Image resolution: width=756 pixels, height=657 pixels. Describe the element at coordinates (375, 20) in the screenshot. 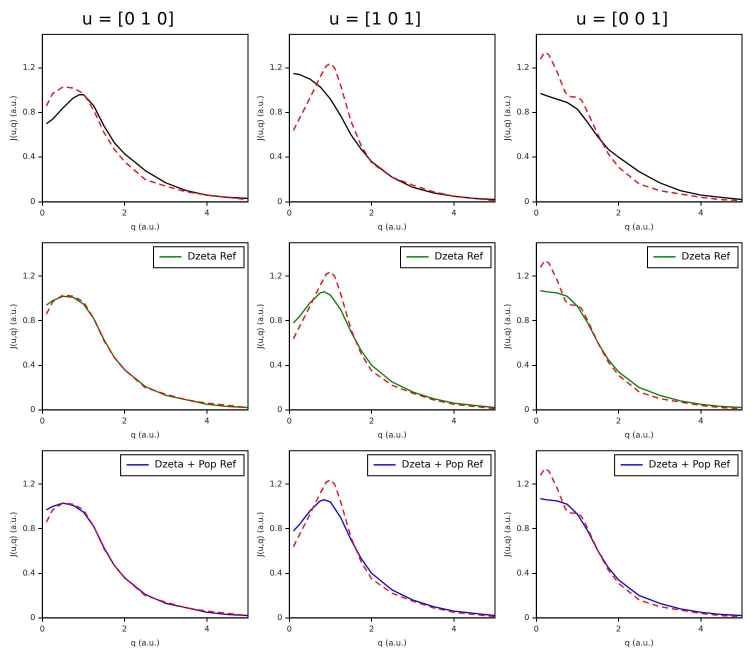

I see `chart-title: u = [1 0 1]` at that location.